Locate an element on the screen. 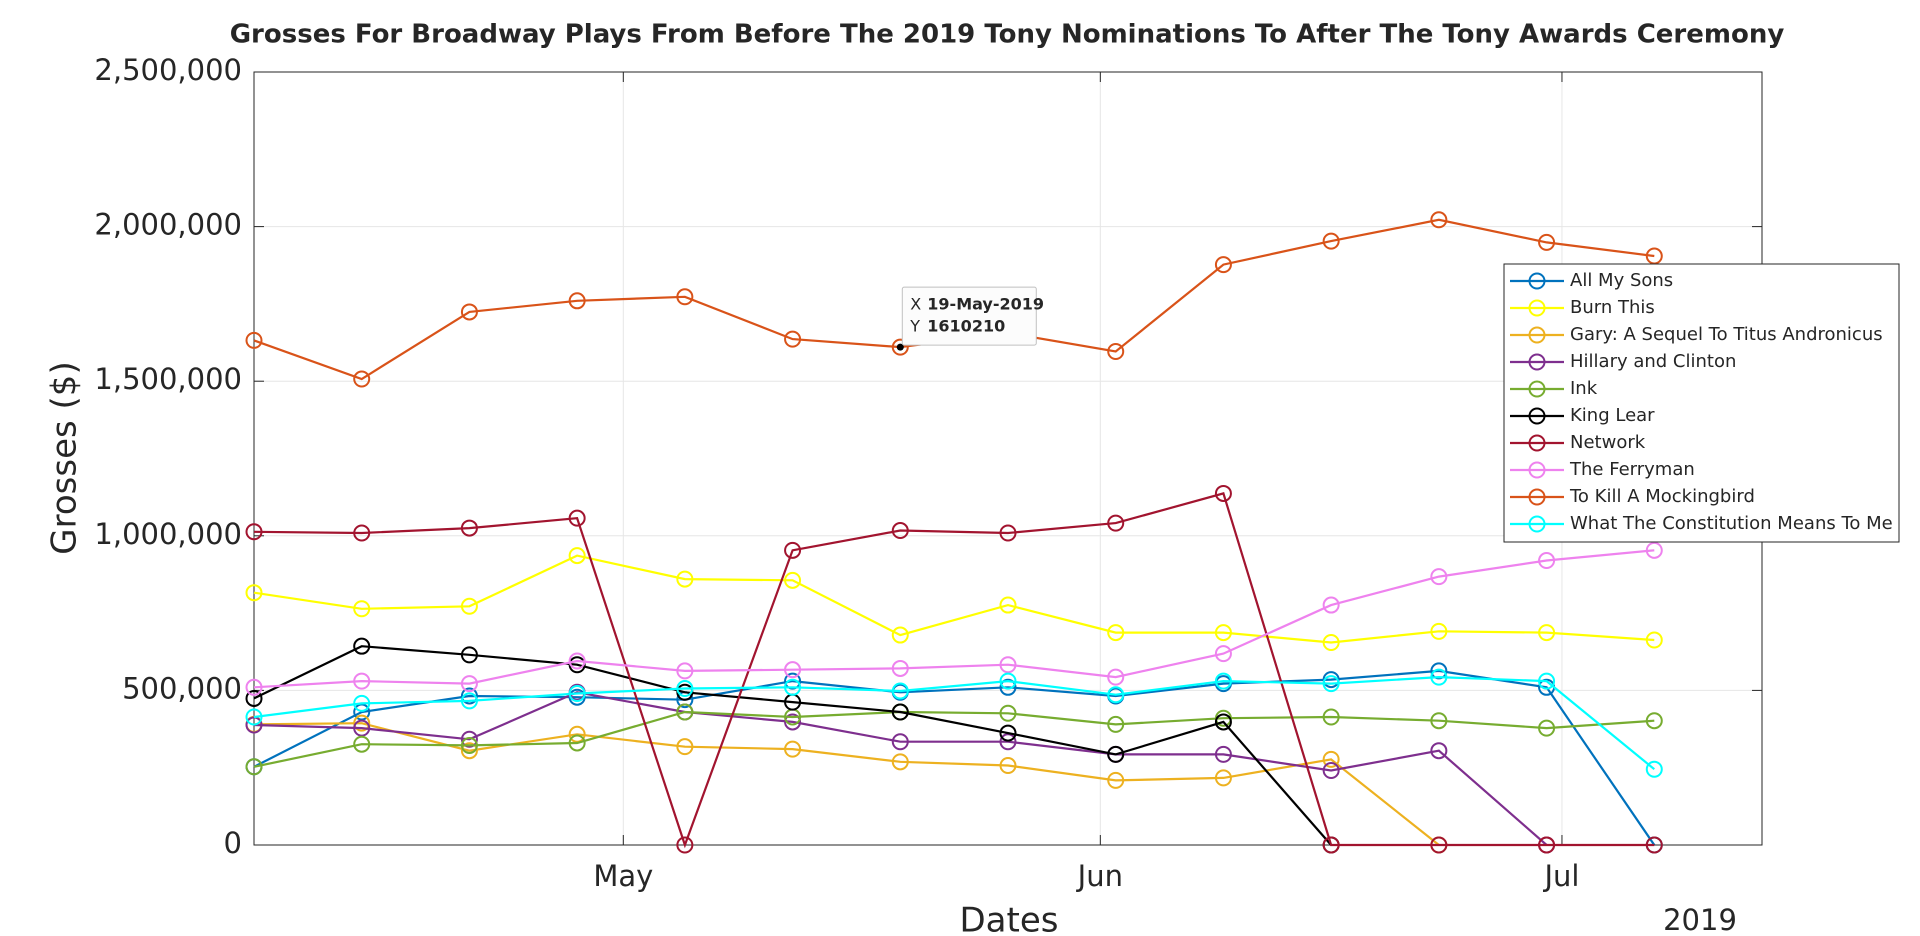 Image resolution: width=1920 pixels, height=936 pixels. legend-label: King Lear is located at coordinates (1612, 415).